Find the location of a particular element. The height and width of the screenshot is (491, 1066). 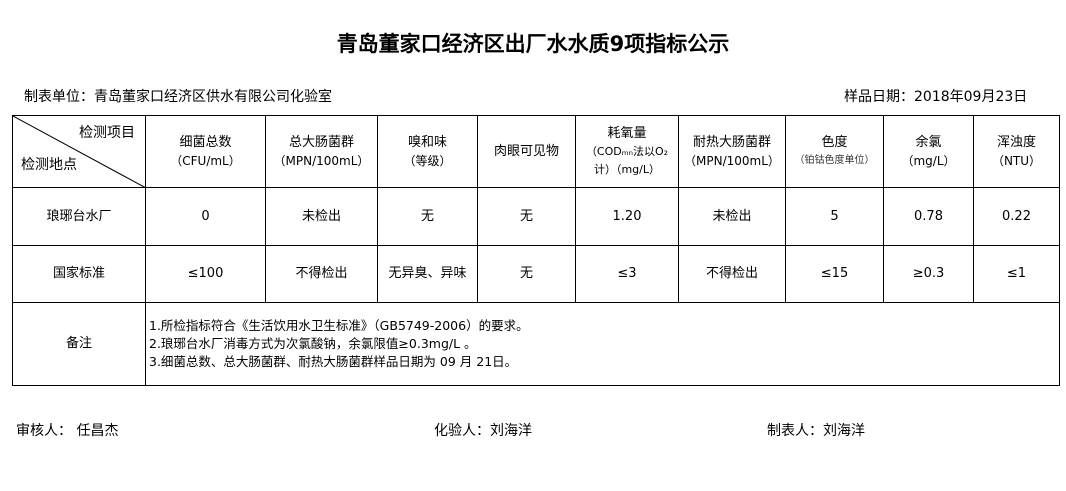

prepared-by-unit: 制表单位：青岛董家口经济区供水有限公司化验室 is located at coordinates (178, 97).